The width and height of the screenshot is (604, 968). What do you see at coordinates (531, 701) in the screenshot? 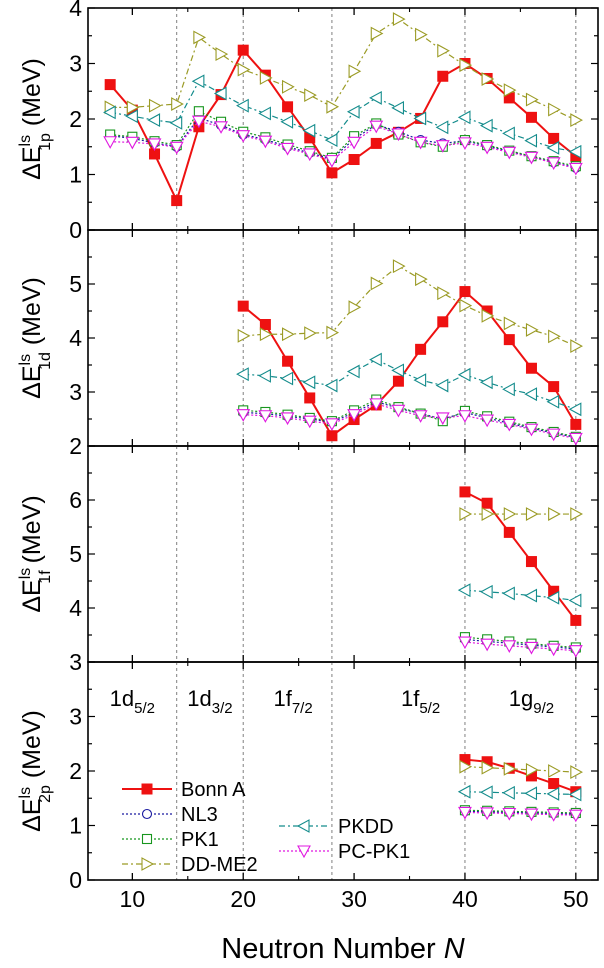
I see `shell-label: 1g9/2` at bounding box center [531, 701].